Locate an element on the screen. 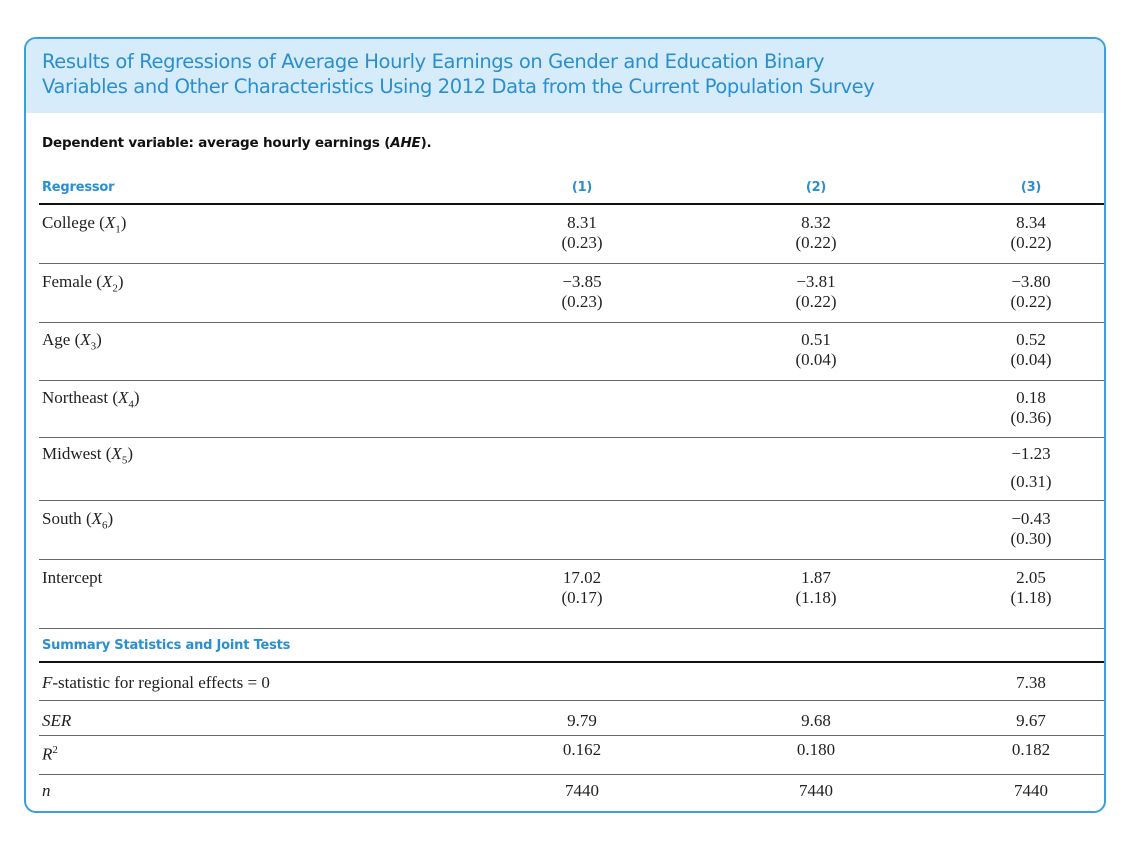 This screenshot has width=1132, height=848. coefficient-value: 8.32 is located at coordinates (816, 222).